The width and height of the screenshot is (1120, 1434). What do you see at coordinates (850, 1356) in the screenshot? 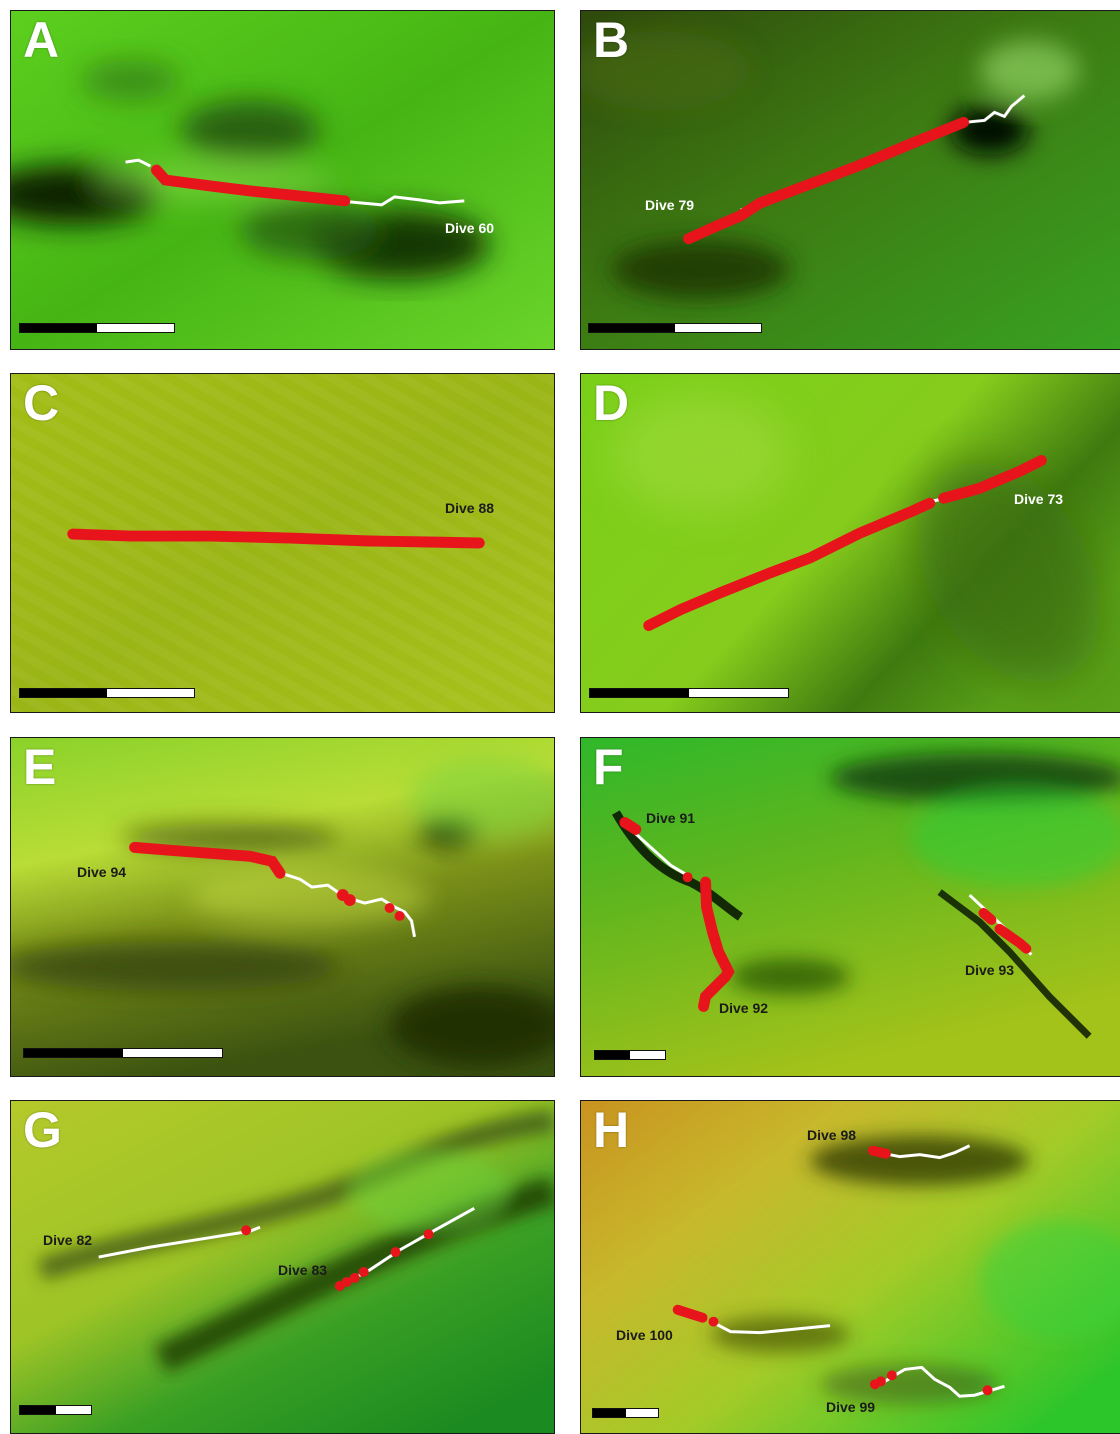
I see `track-red-points-h` at bounding box center [850, 1356].